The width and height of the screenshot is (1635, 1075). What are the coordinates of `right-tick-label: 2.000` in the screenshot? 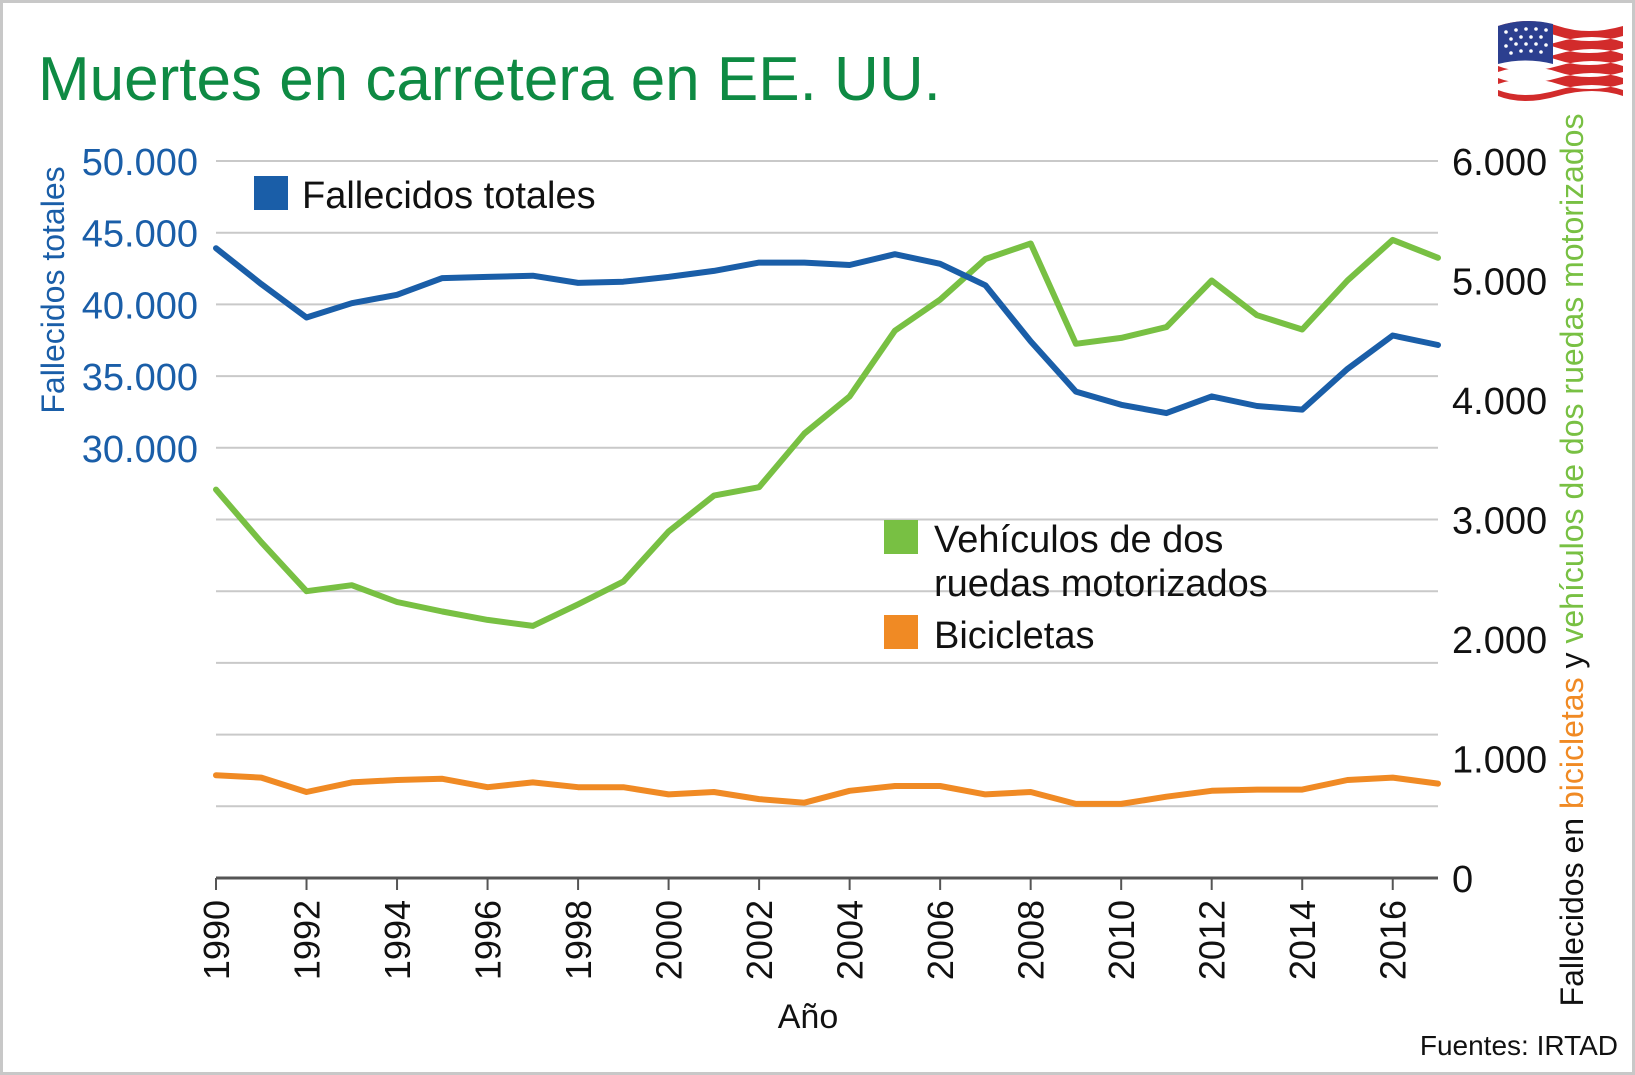 It's located at (1499, 641).